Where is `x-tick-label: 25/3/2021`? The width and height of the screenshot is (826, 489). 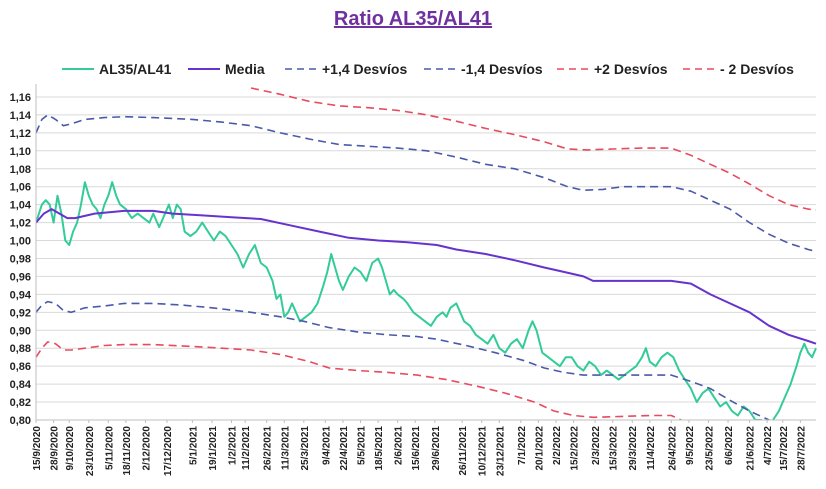
x-tick-label: 25/3/2021 is located at coordinates (305, 448).